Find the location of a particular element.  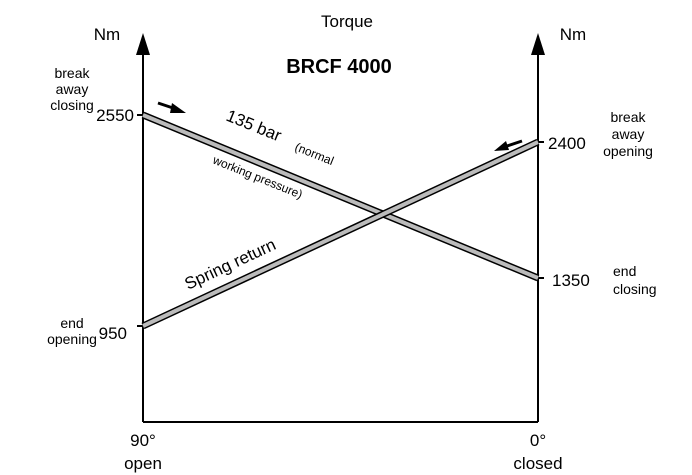

line-label: 135 bar is located at coordinates (254, 125).